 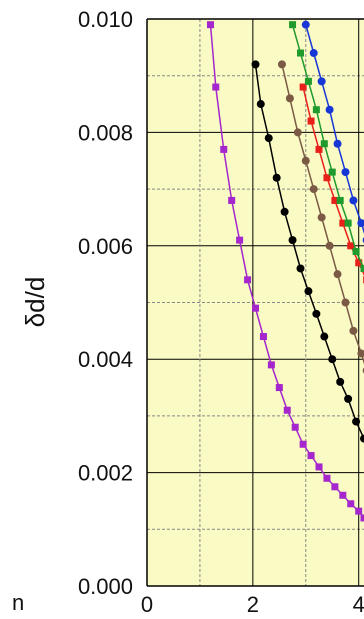 I want to click on series-brown, so click(x=320, y=217).